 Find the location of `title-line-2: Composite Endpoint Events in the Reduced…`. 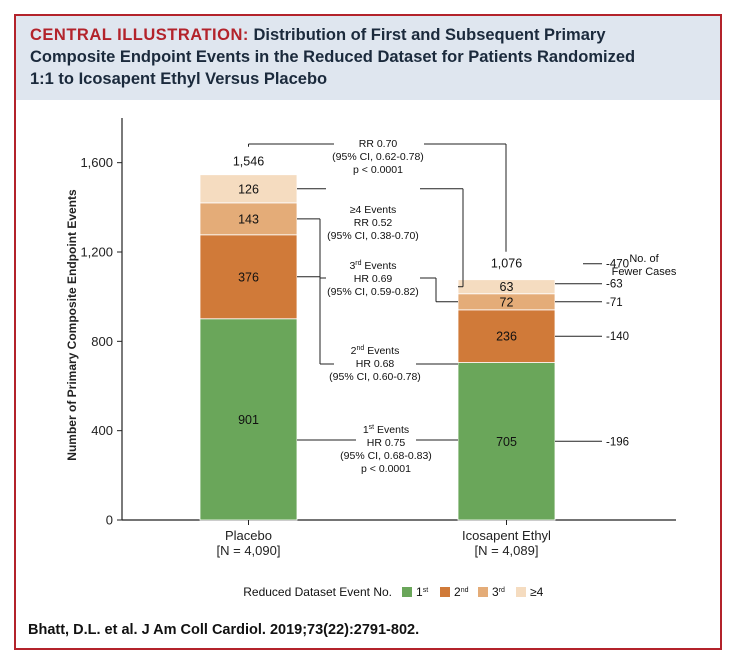

title-line-2: Composite Endpoint Events in the Reduced… is located at coordinates (333, 57).